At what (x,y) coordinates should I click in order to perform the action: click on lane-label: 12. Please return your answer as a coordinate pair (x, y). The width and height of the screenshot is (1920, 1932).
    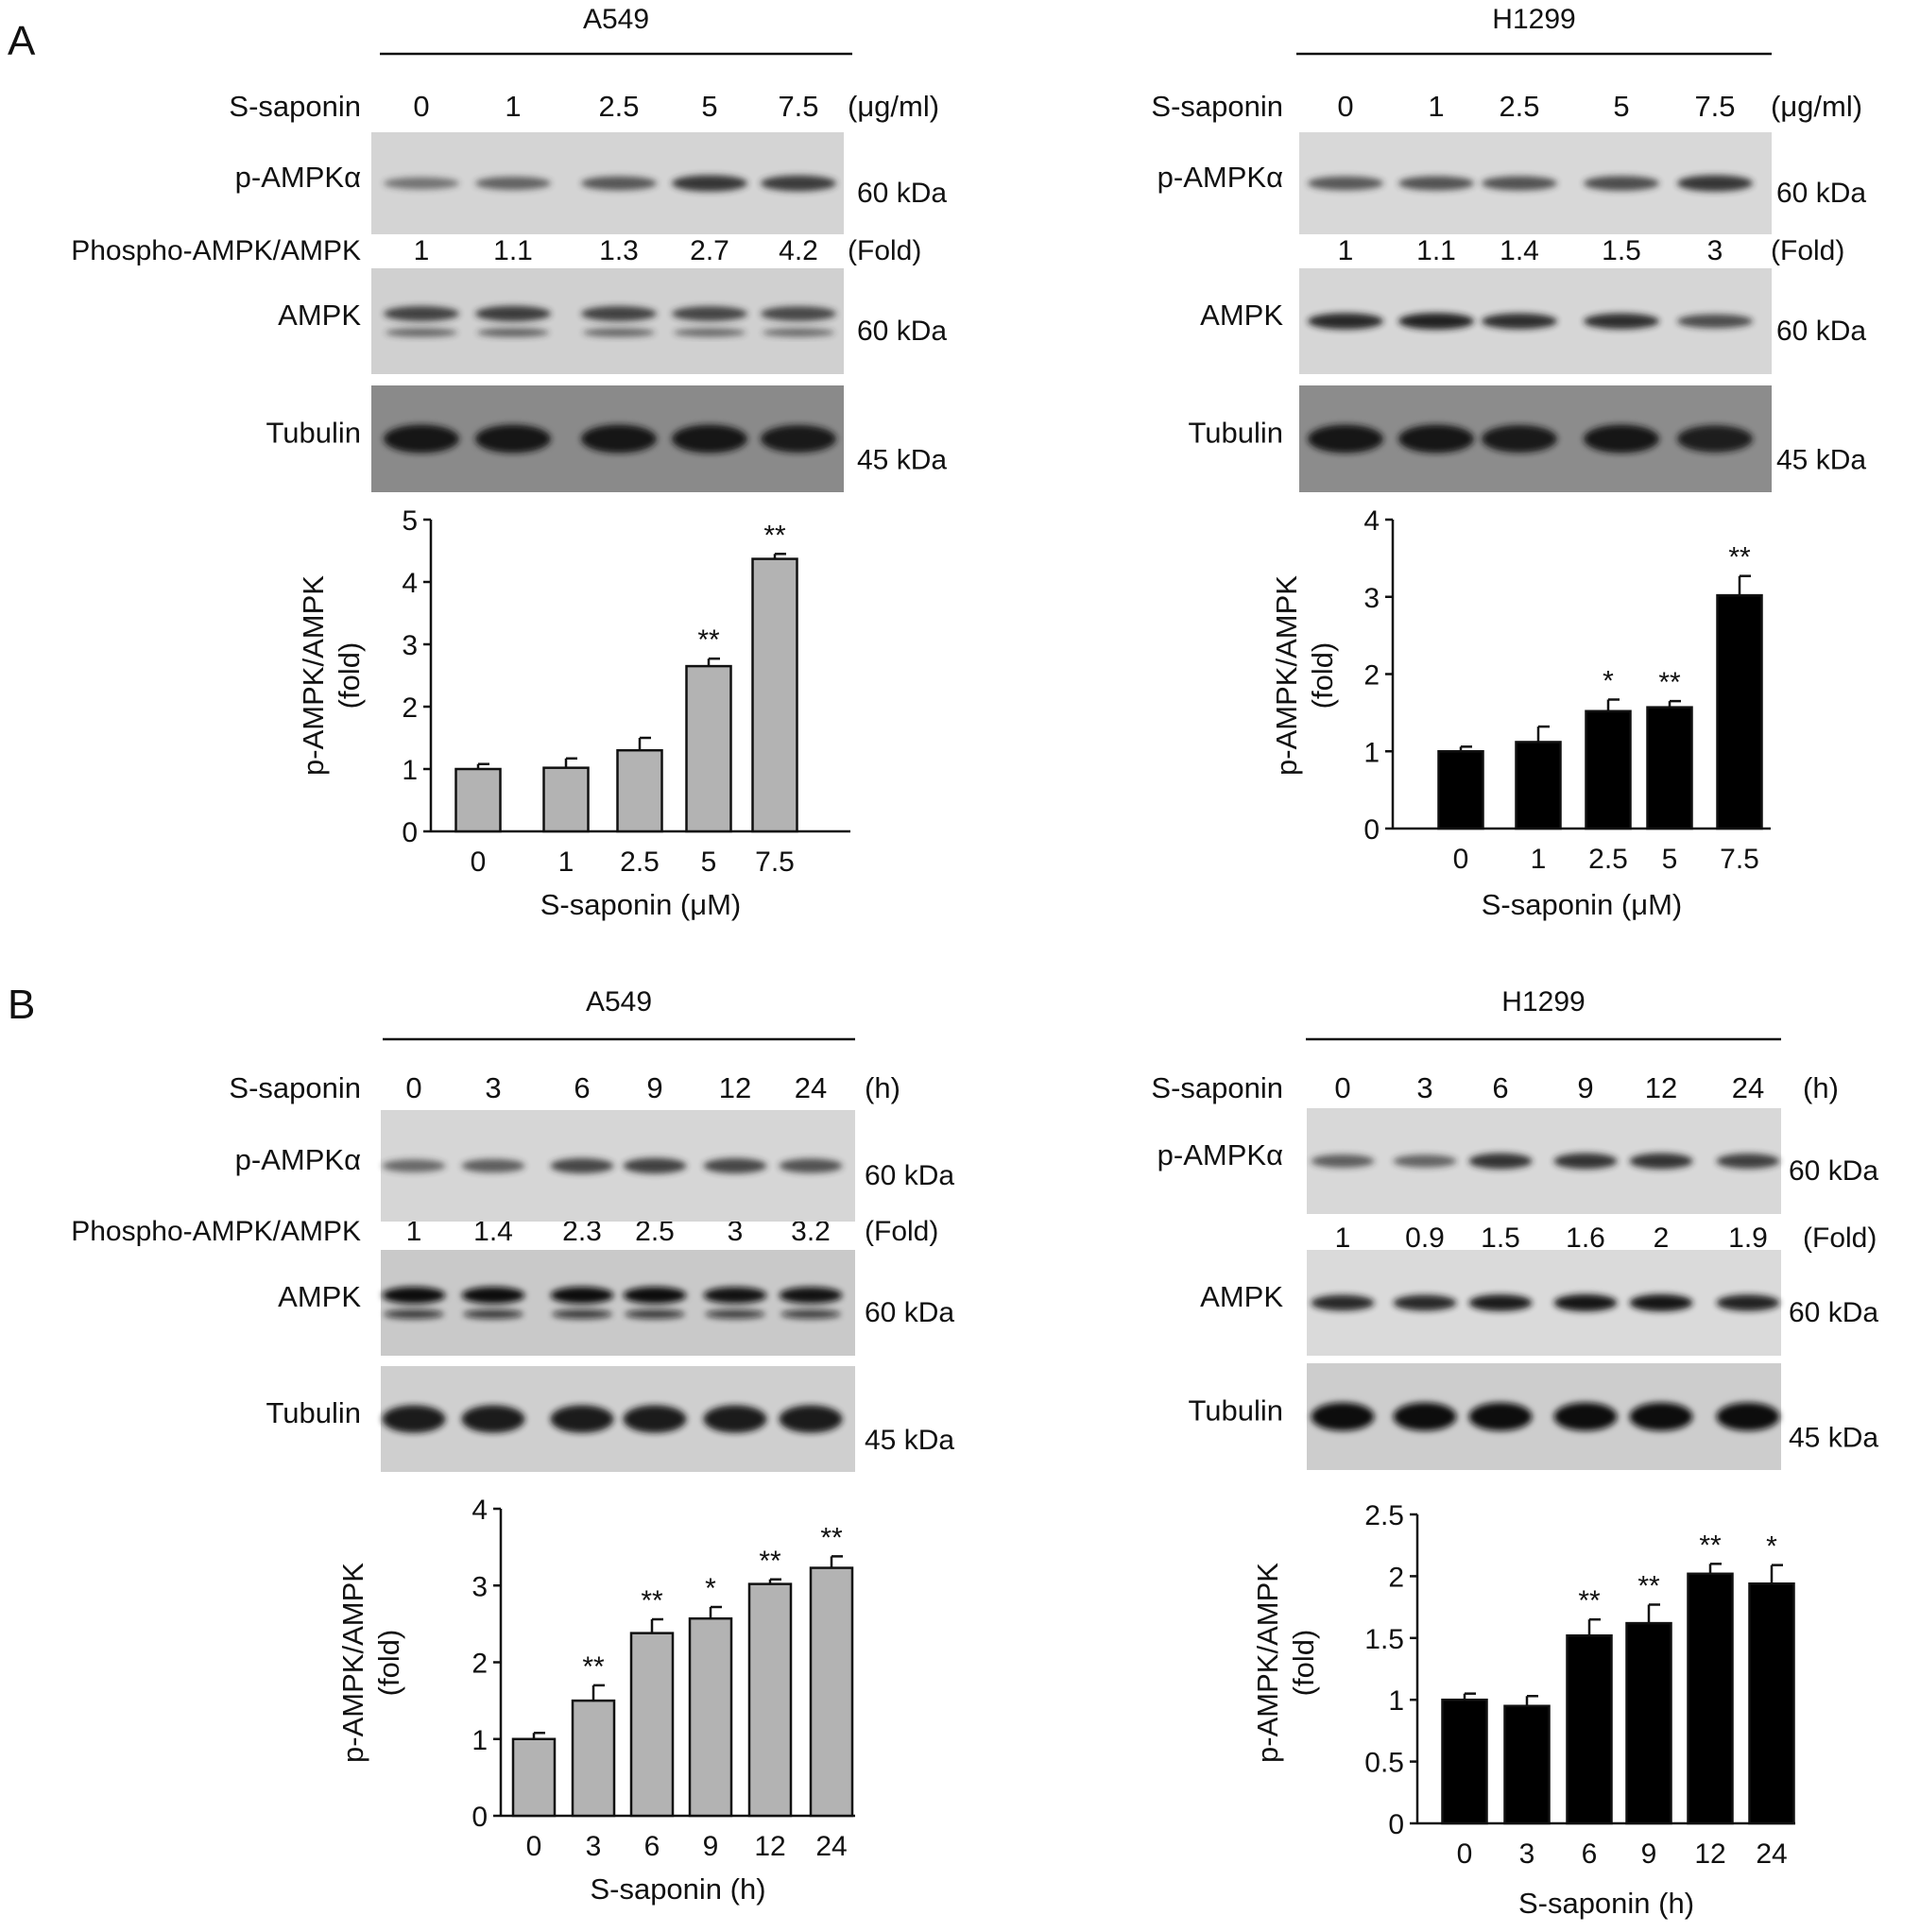
    Looking at the image, I should click on (735, 1087).